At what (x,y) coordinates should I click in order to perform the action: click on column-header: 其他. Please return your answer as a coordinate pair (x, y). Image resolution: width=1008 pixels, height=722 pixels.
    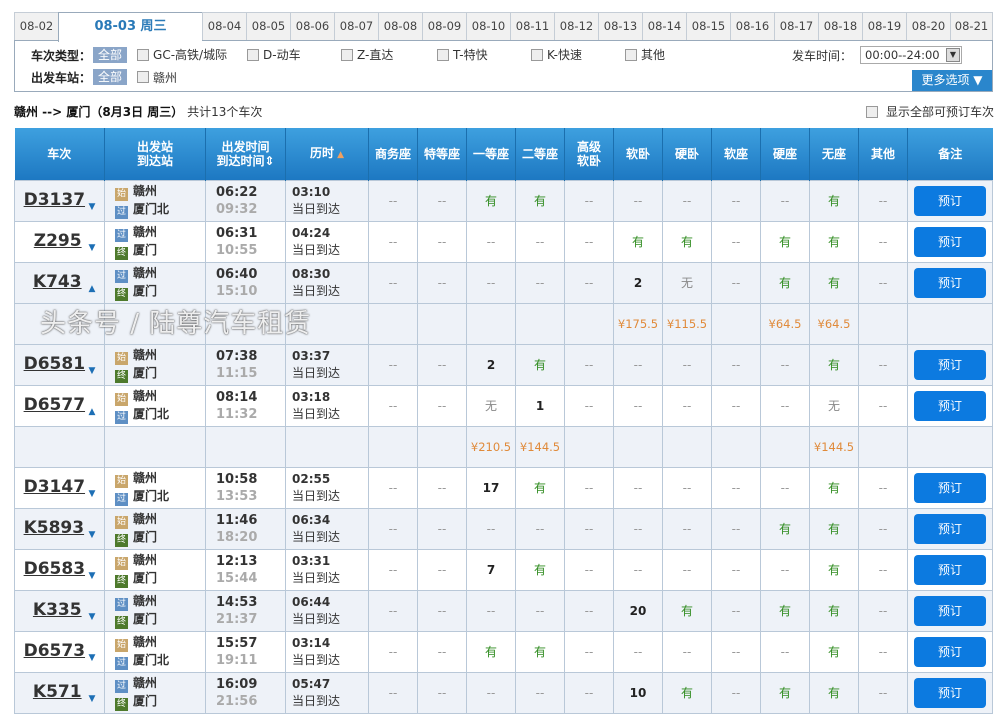
    Looking at the image, I should click on (883, 154).